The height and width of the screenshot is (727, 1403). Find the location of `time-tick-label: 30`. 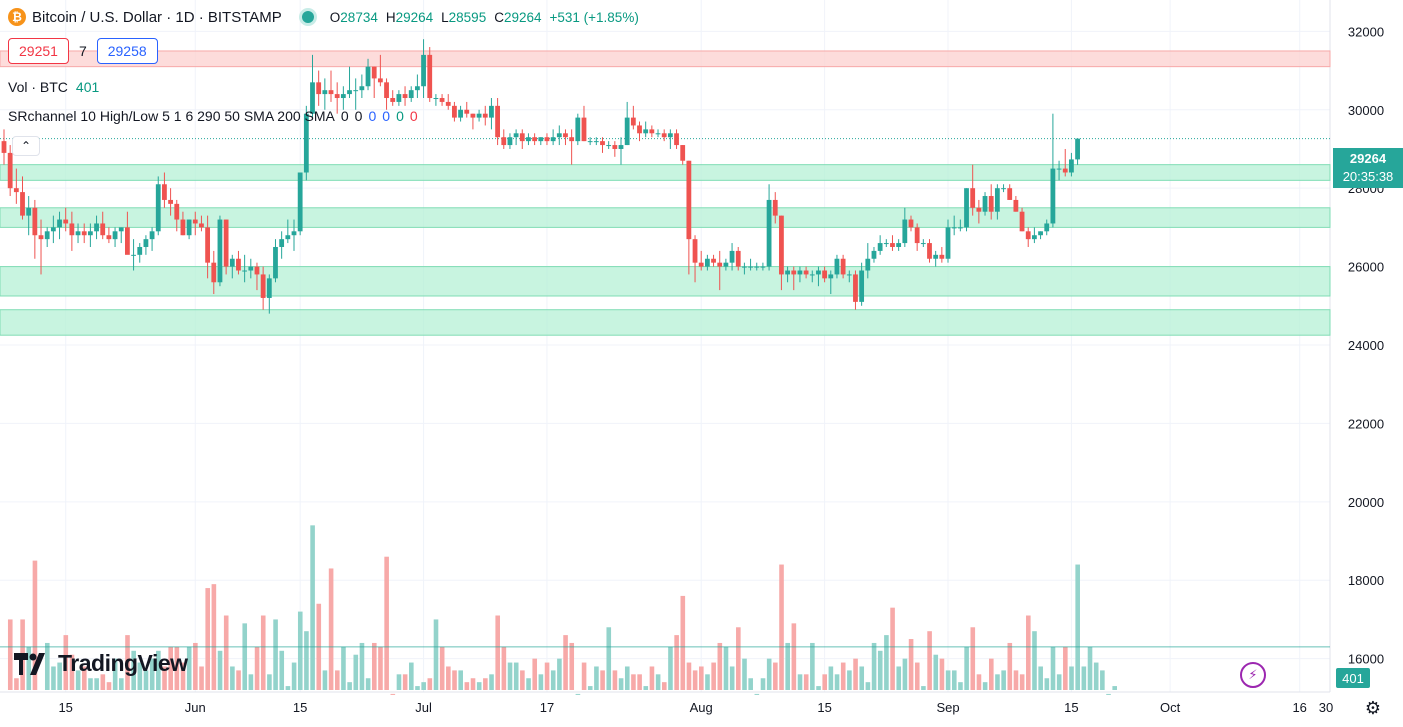

time-tick-label: 30 is located at coordinates (1326, 707).